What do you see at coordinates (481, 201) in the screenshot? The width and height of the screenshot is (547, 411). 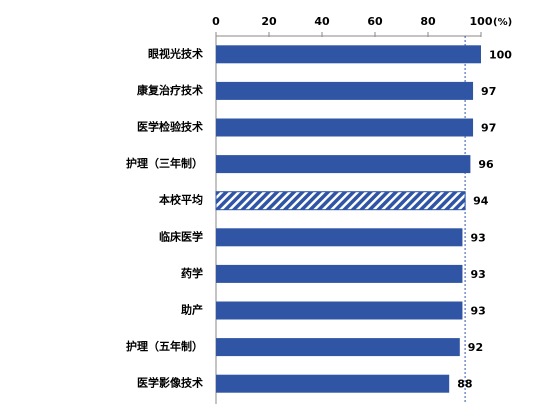 I see `value-label: 94` at bounding box center [481, 201].